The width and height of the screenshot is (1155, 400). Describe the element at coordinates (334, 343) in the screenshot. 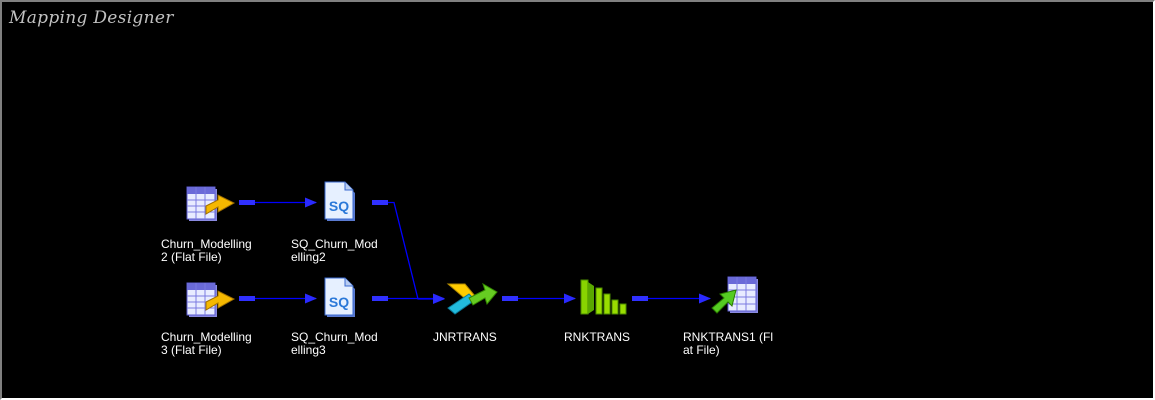

I see `node-label: SQ_Churn_Mod elling3` at that location.